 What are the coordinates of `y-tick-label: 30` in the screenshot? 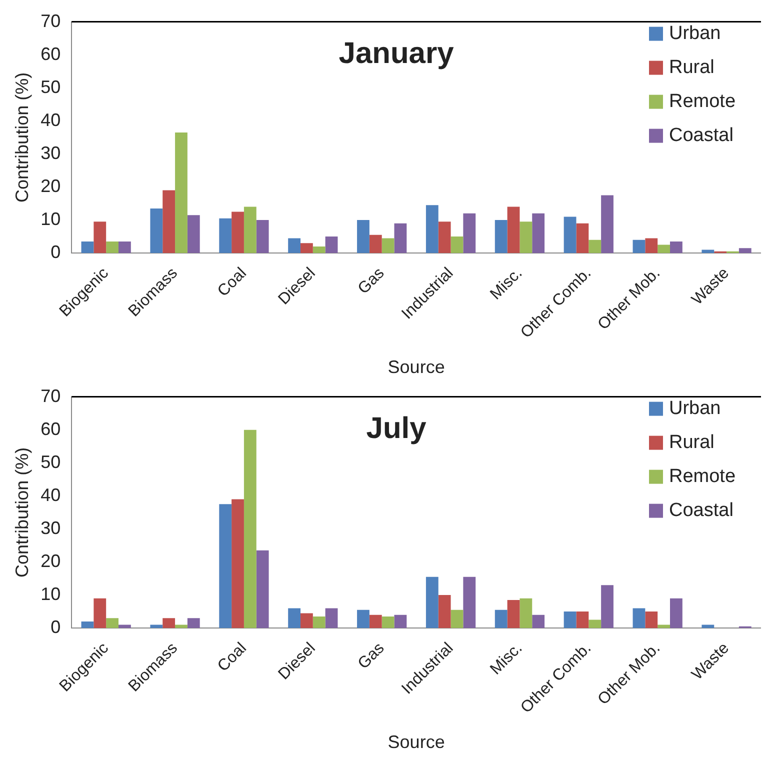 It's located at (50, 528).